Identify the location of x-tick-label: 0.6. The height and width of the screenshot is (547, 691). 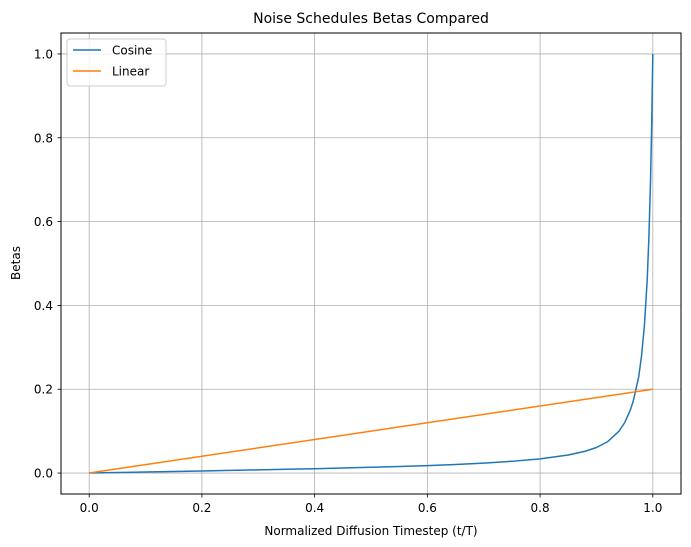
(427, 508).